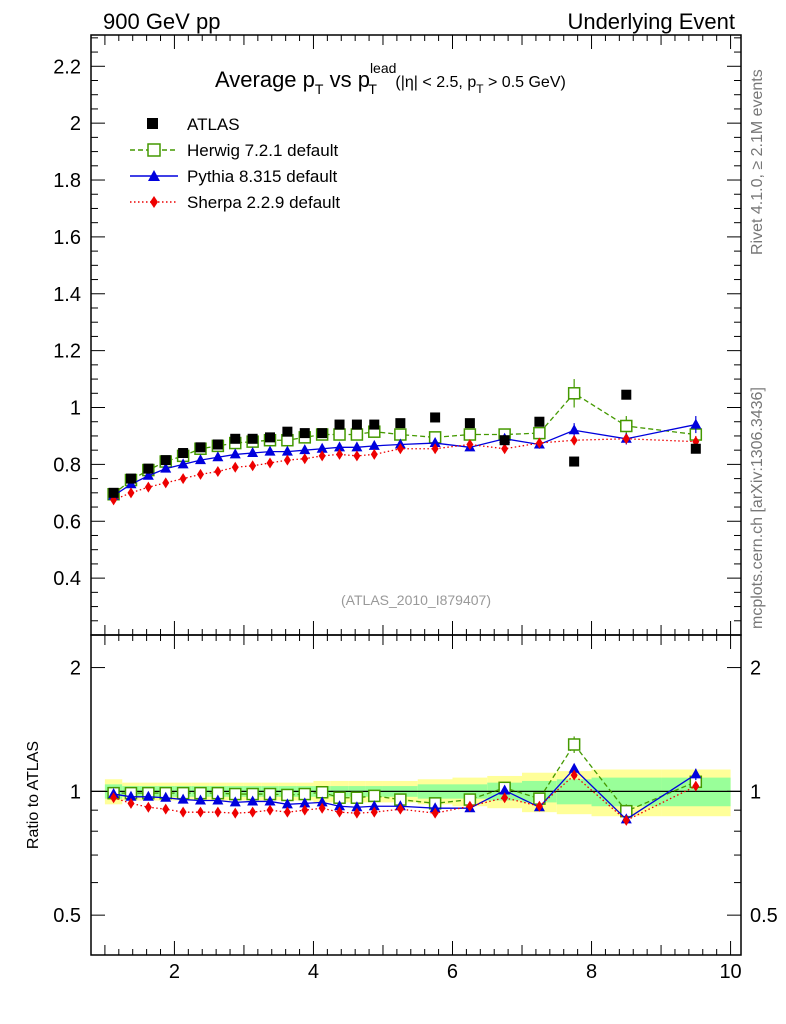 The width and height of the screenshot is (786, 1024). What do you see at coordinates (591, 972) in the screenshot?
I see `x-tick-label: 8` at bounding box center [591, 972].